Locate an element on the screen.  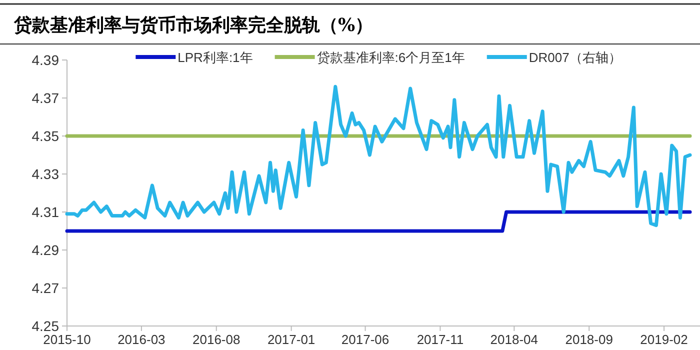
y-tick-label: 4.33 is located at coordinates (46, 174).